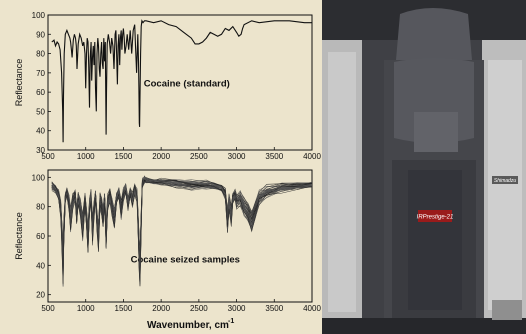  What do you see at coordinates (40, 73) in the screenshot?
I see `y-tick-label: 70` at bounding box center [40, 73].